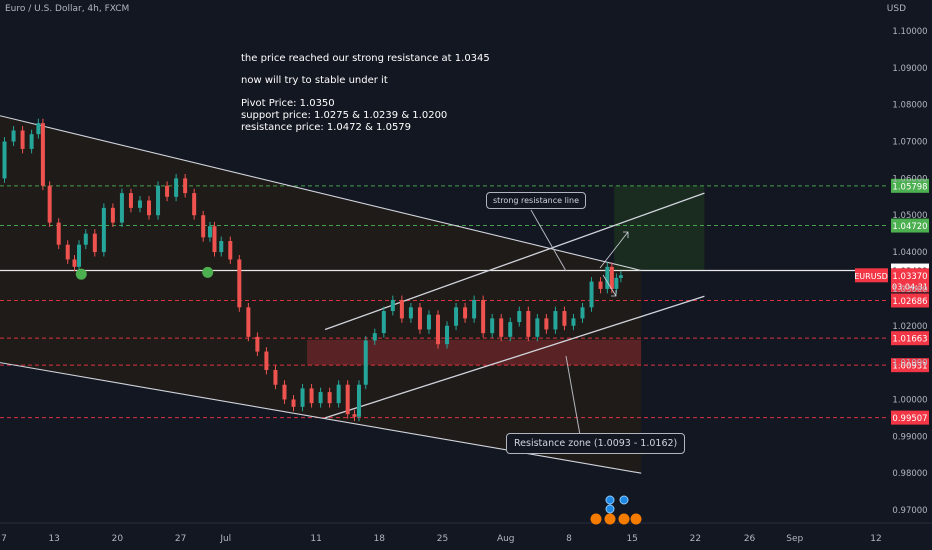  What do you see at coordinates (909, 216) in the screenshot?
I see `y-tick-label: 1.05000` at bounding box center [909, 216].